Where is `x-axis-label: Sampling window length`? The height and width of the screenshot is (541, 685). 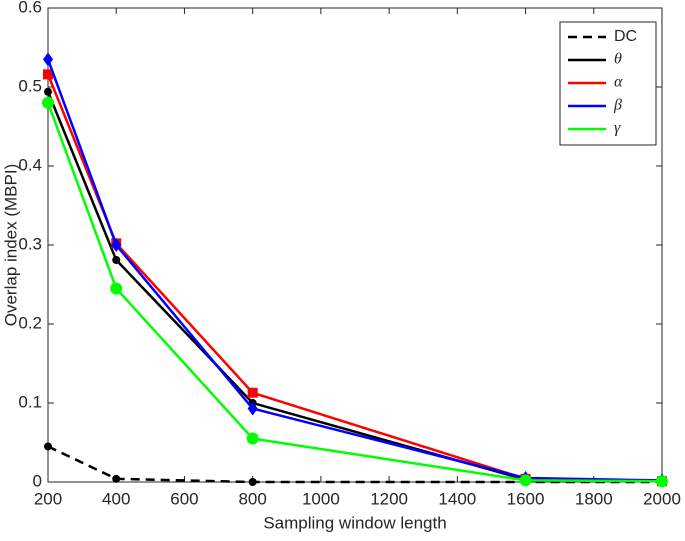 x-axis-label: Sampling window length is located at coordinates (354, 522).